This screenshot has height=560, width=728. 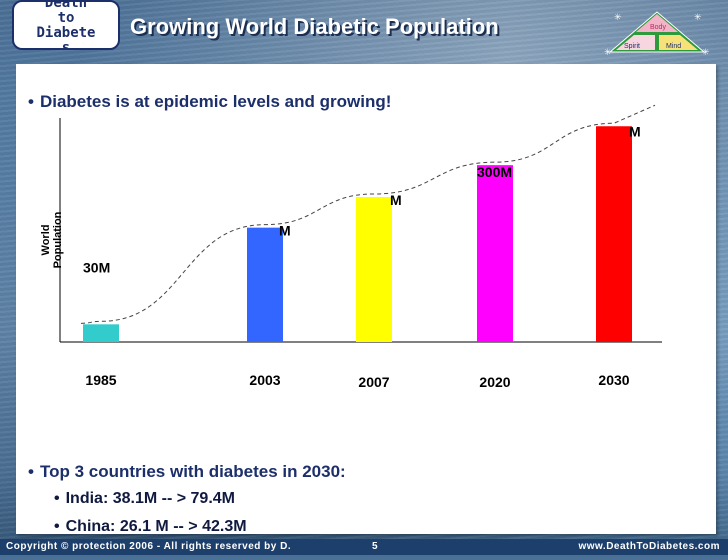 I want to click on bar-2003, so click(x=265, y=284).